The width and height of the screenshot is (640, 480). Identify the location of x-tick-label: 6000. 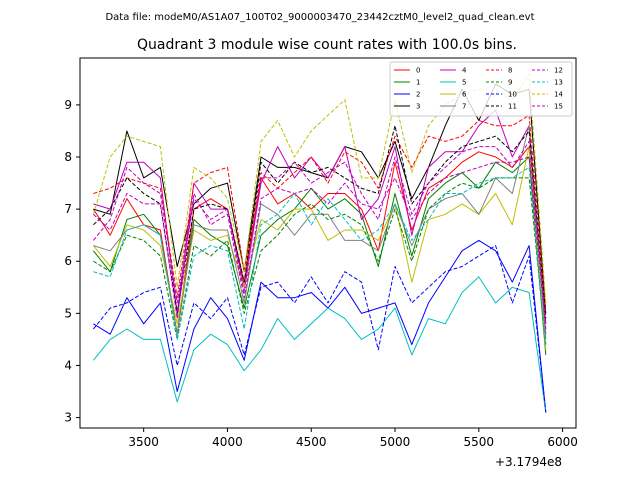
(562, 442).